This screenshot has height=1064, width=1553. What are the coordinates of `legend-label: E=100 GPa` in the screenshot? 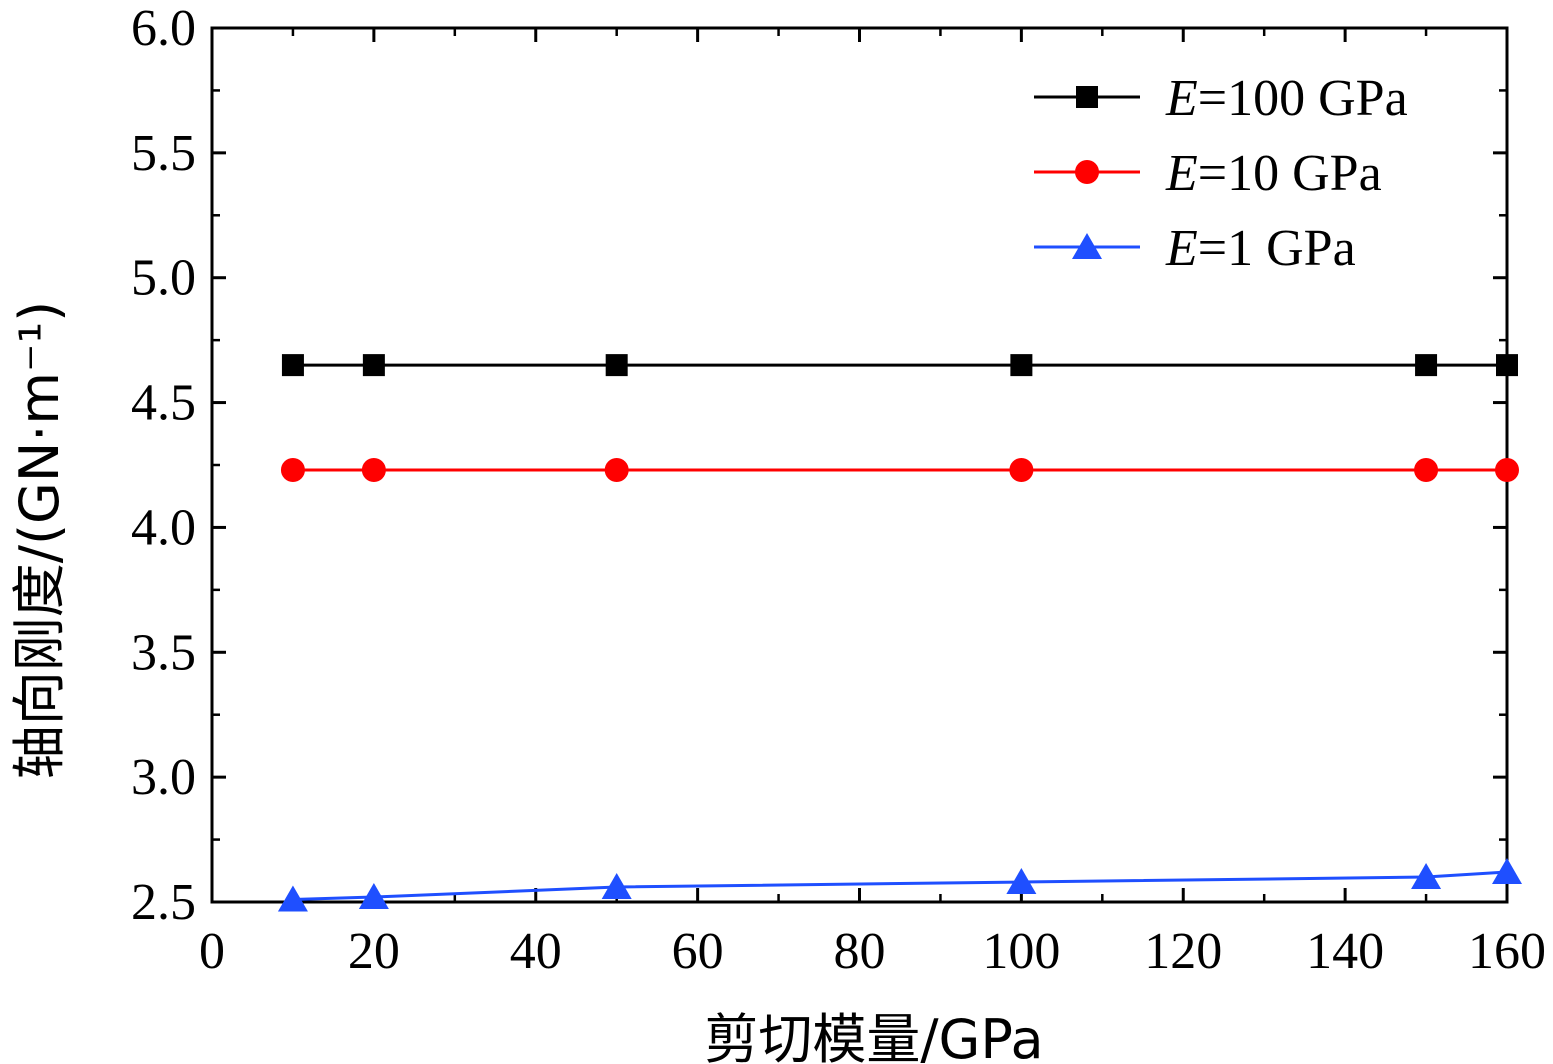 It's located at (1286, 98).